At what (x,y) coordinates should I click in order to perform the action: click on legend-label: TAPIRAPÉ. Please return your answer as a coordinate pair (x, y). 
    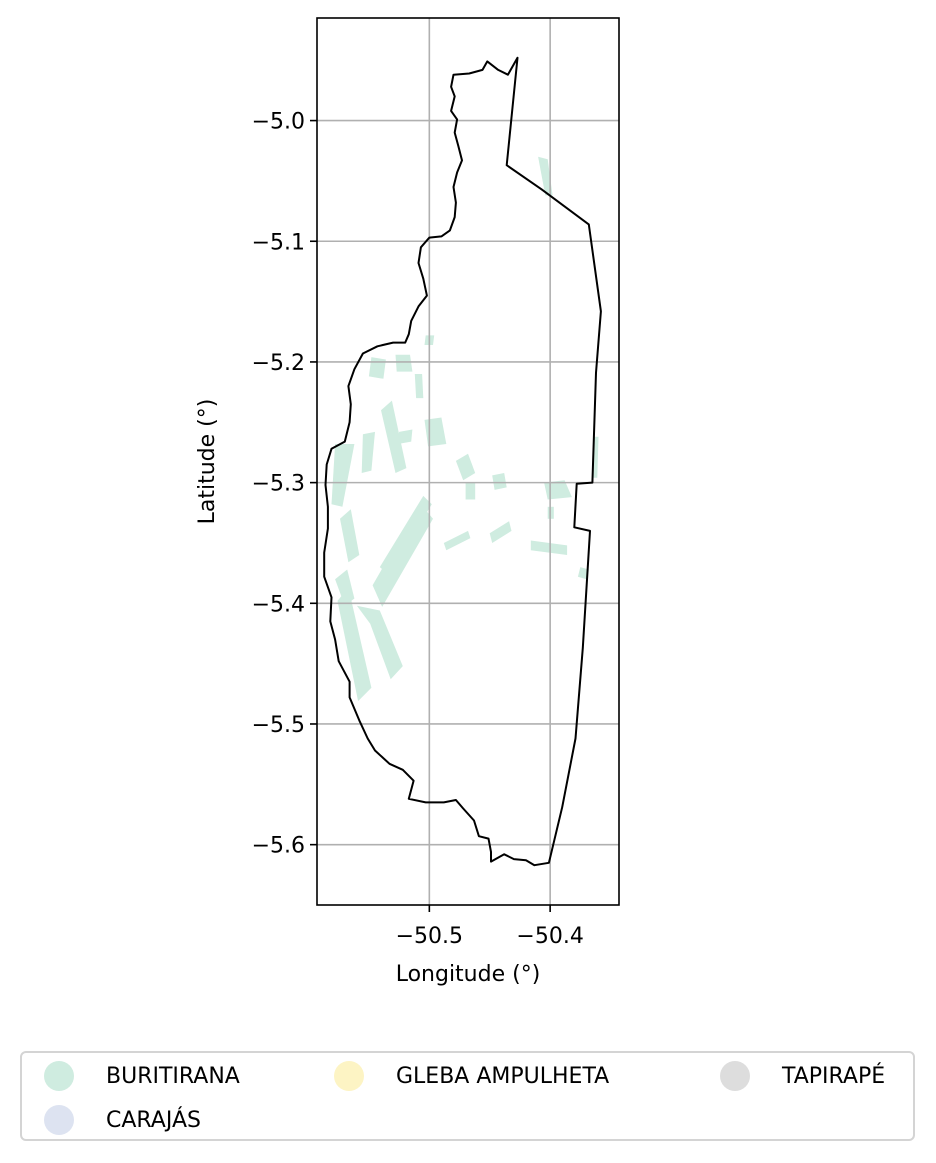
    Looking at the image, I should click on (834, 1076).